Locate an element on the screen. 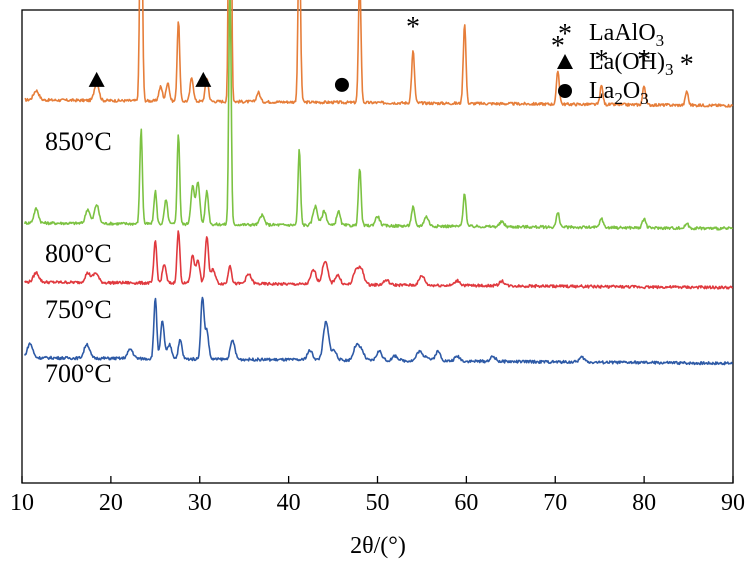  peak-marker-circle is located at coordinates (341, 84).